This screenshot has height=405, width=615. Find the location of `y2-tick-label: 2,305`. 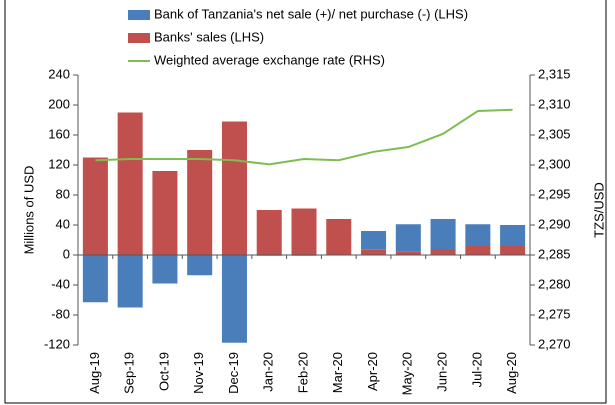

y2-tick-label: 2,305 is located at coordinates (554, 133).